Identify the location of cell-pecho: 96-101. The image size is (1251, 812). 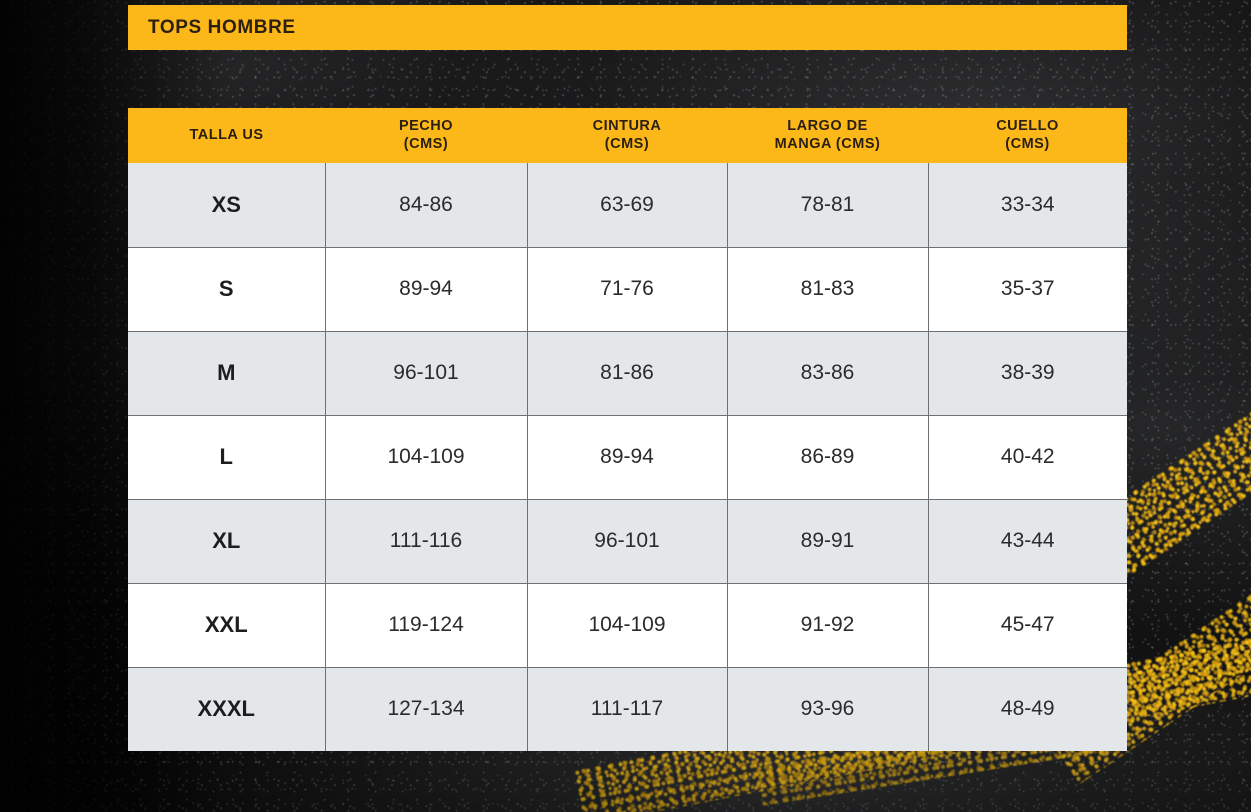
(426, 373).